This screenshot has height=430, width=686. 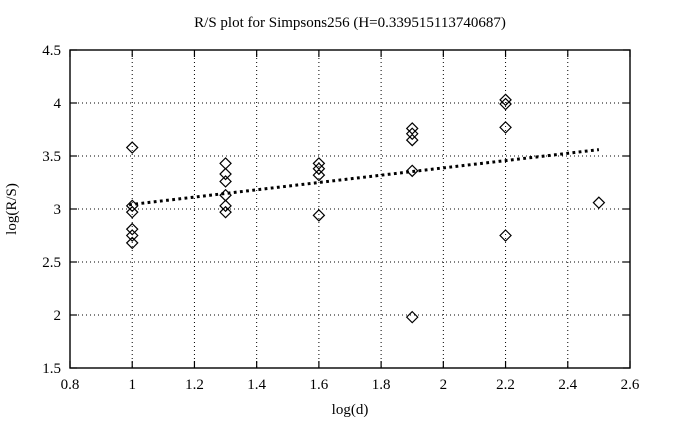 I want to click on y-tick-label: 2, so click(x=58, y=316).